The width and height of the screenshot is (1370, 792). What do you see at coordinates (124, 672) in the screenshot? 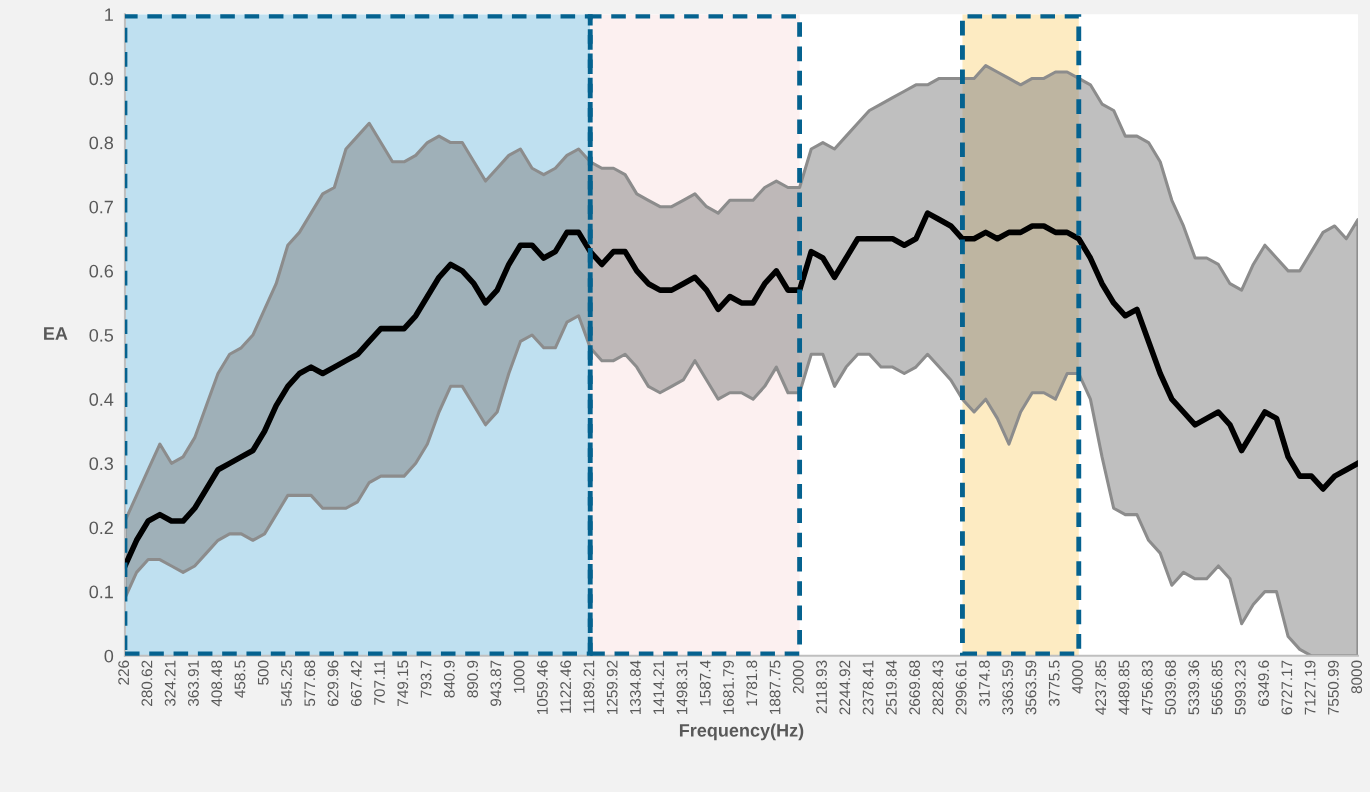
I see `x-tick-label: 226` at bounding box center [124, 672].